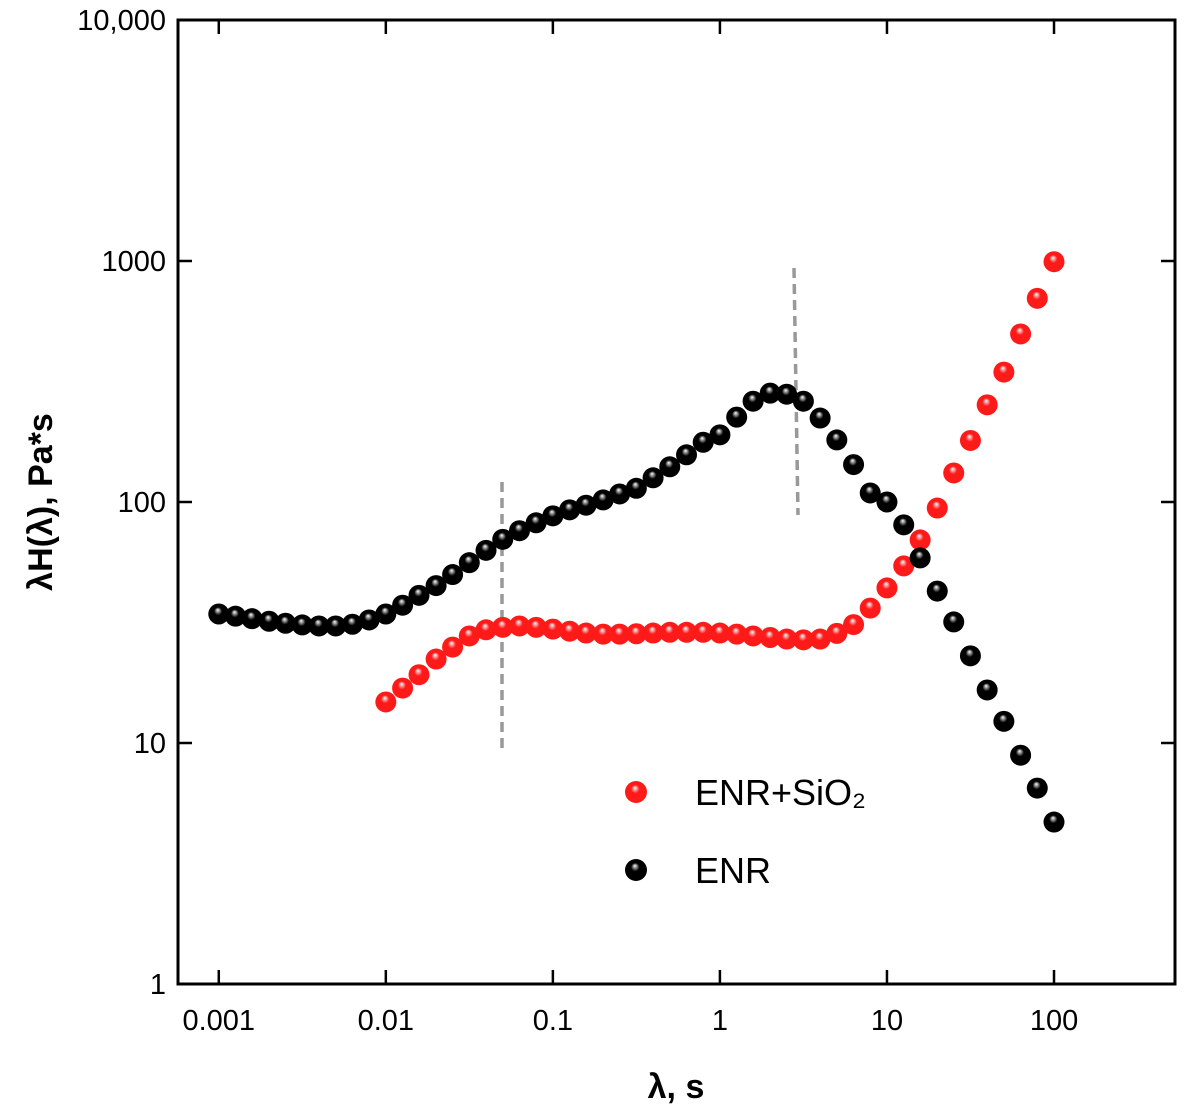  Describe the element at coordinates (636, 870) in the screenshot. I see `legend-marker` at that location.